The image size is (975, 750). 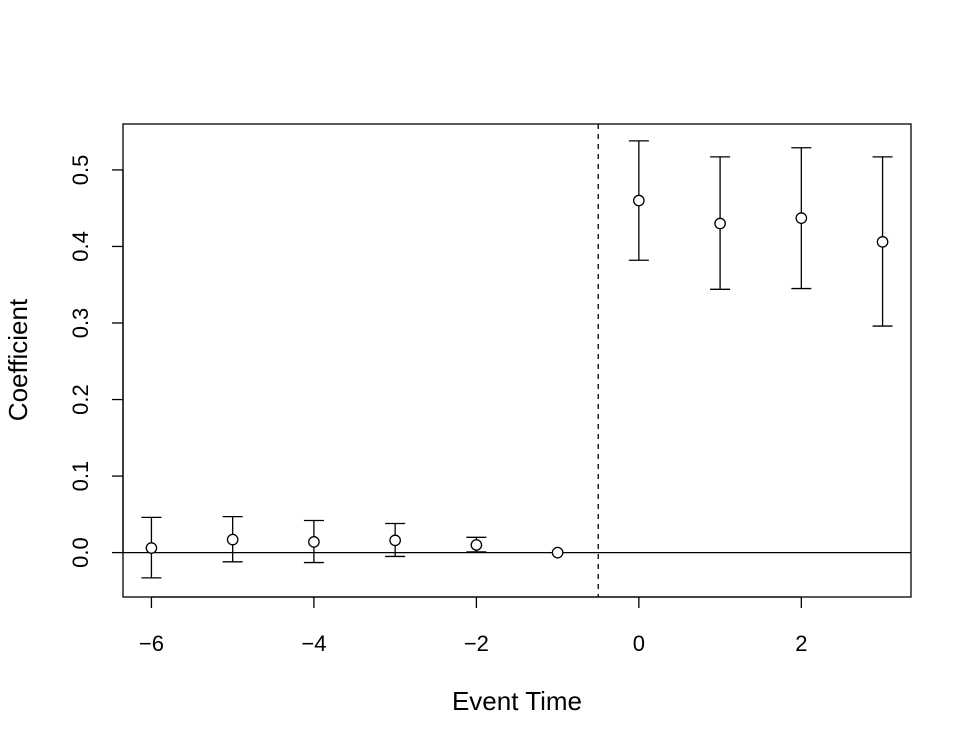 I want to click on y-tick-label: 0.1, so click(x=80, y=476).